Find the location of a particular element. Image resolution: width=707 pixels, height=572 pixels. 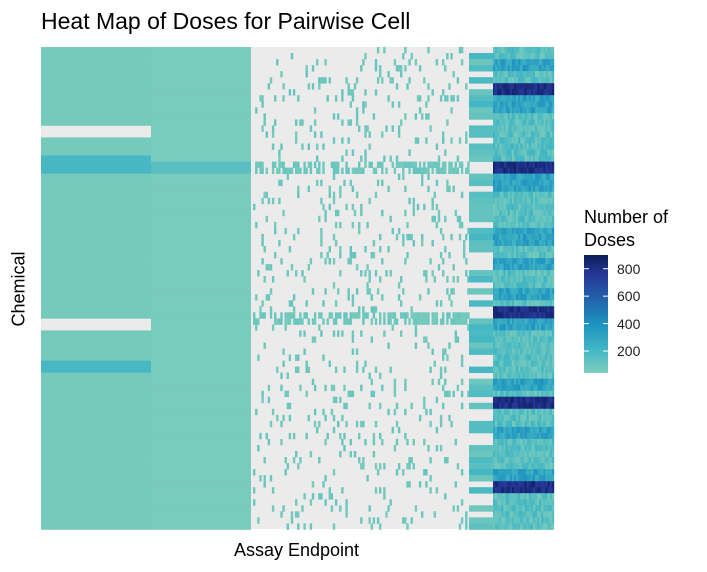

legend-colorbar is located at coordinates (596, 314).